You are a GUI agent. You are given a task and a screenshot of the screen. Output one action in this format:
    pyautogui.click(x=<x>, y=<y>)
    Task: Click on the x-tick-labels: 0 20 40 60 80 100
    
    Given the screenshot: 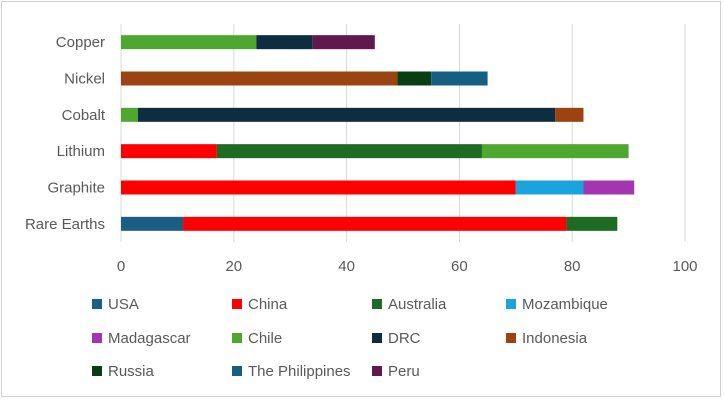 What is the action you would take?
    pyautogui.click(x=407, y=266)
    